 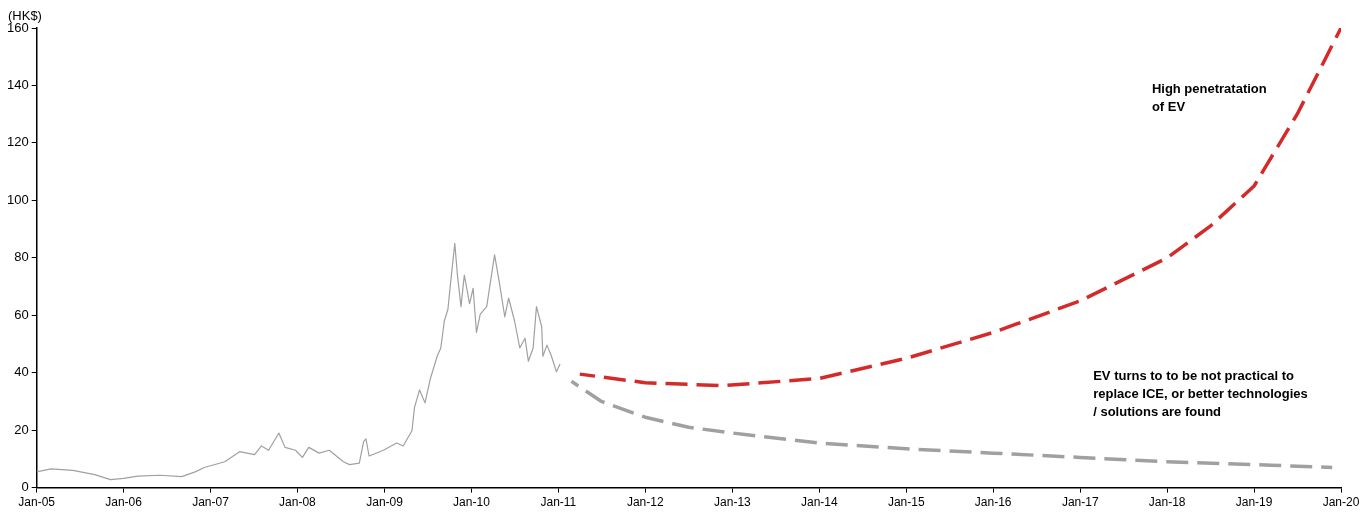 What do you see at coordinates (17, 142) in the screenshot?
I see `y-tick-label: 120` at bounding box center [17, 142].